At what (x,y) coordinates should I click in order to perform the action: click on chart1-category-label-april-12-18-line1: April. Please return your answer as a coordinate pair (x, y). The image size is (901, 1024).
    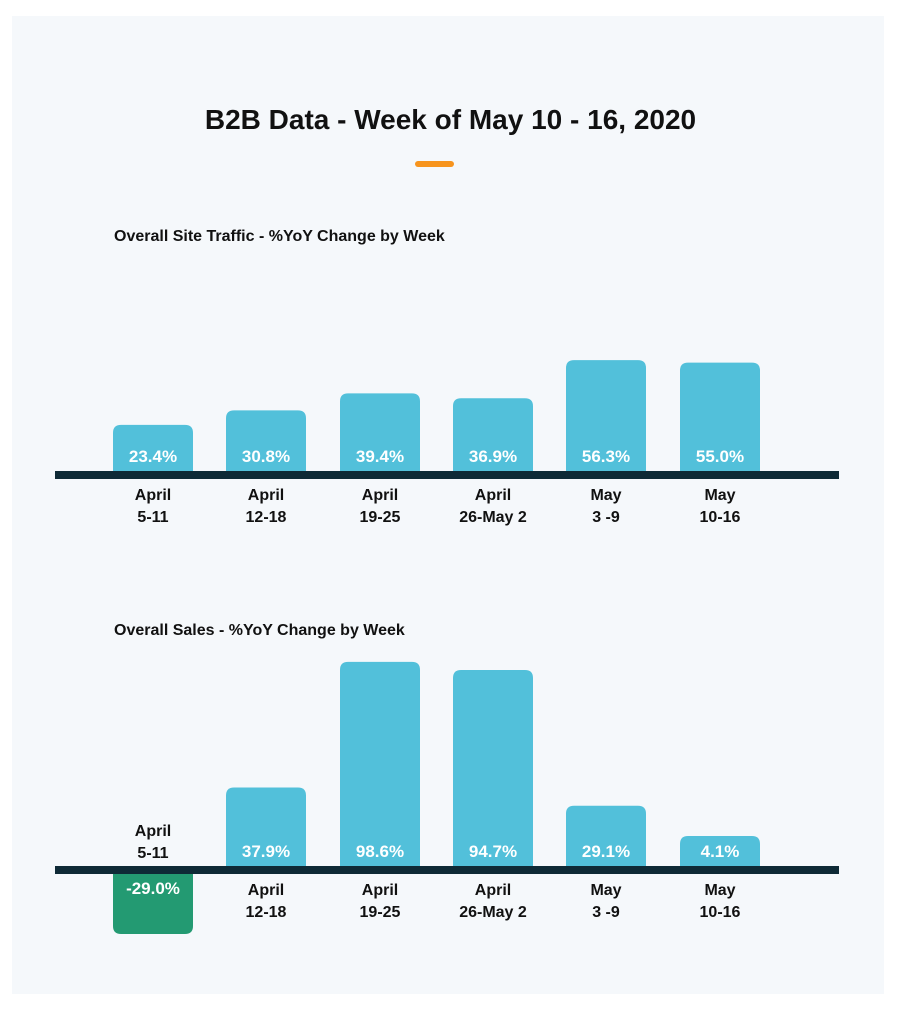
    Looking at the image, I should click on (266, 495).